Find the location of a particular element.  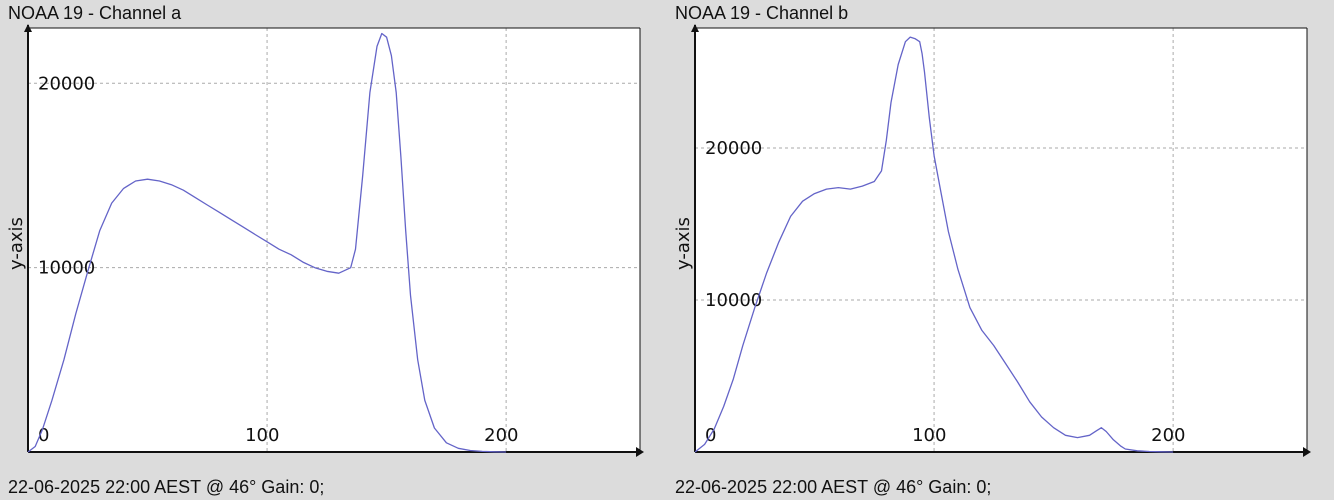

chart-title: NOAA 19 - Channel b is located at coordinates (762, 13).